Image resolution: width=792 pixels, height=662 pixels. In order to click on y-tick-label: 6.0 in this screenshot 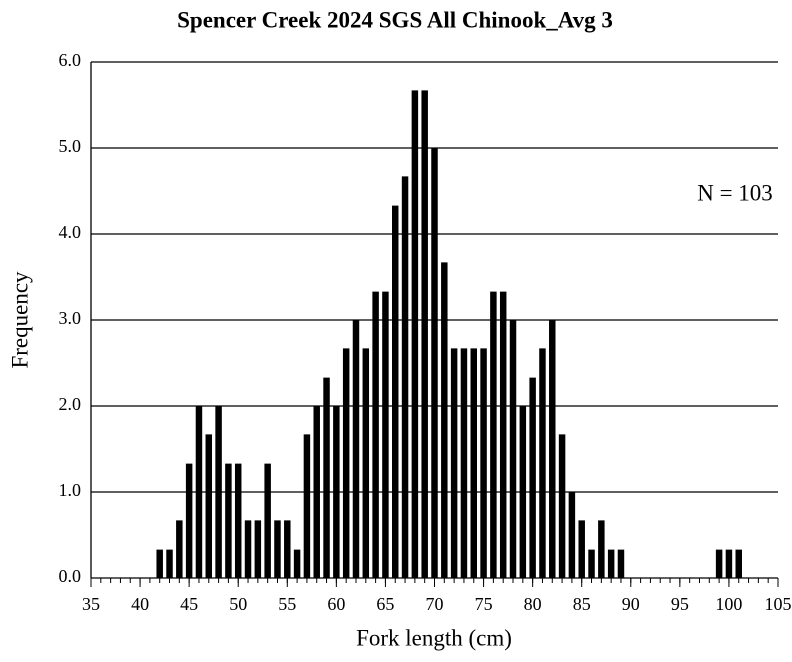, I will do `click(70, 60)`.